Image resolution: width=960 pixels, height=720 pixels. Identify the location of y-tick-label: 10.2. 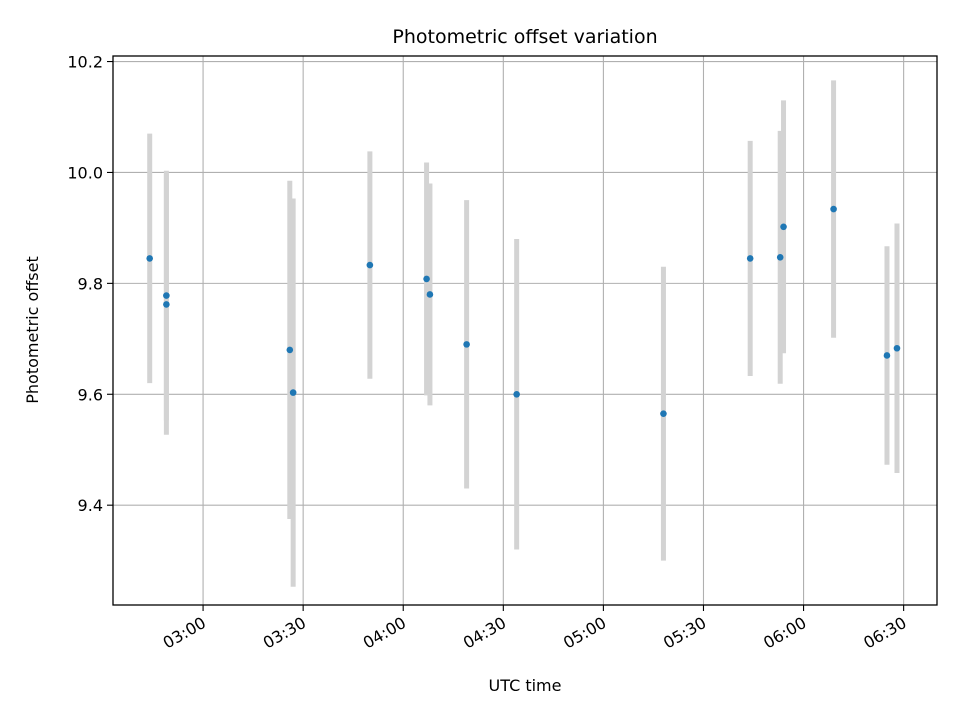
(85, 62).